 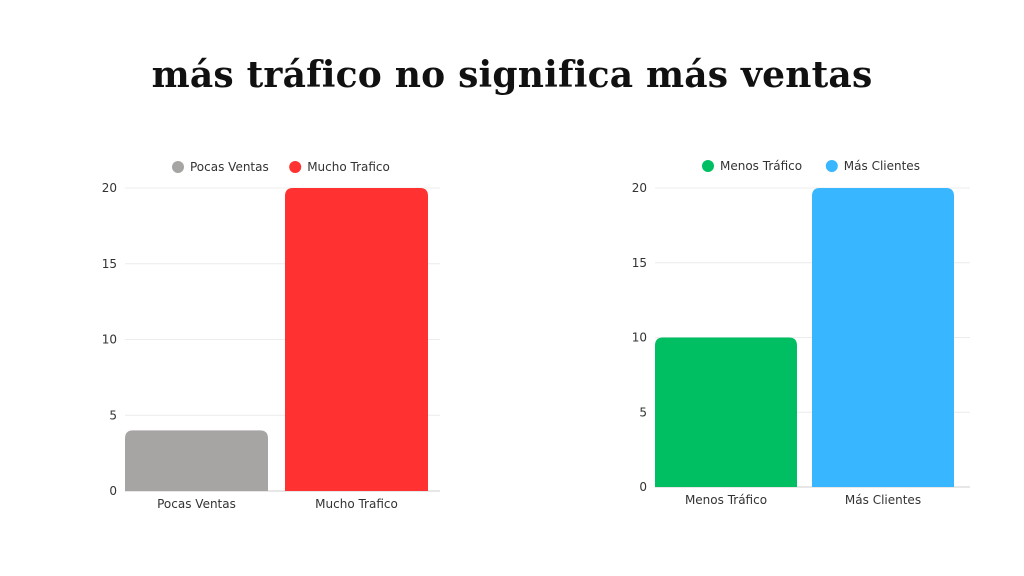 I want to click on legend-label: Mucho Trafico, so click(x=348, y=167).